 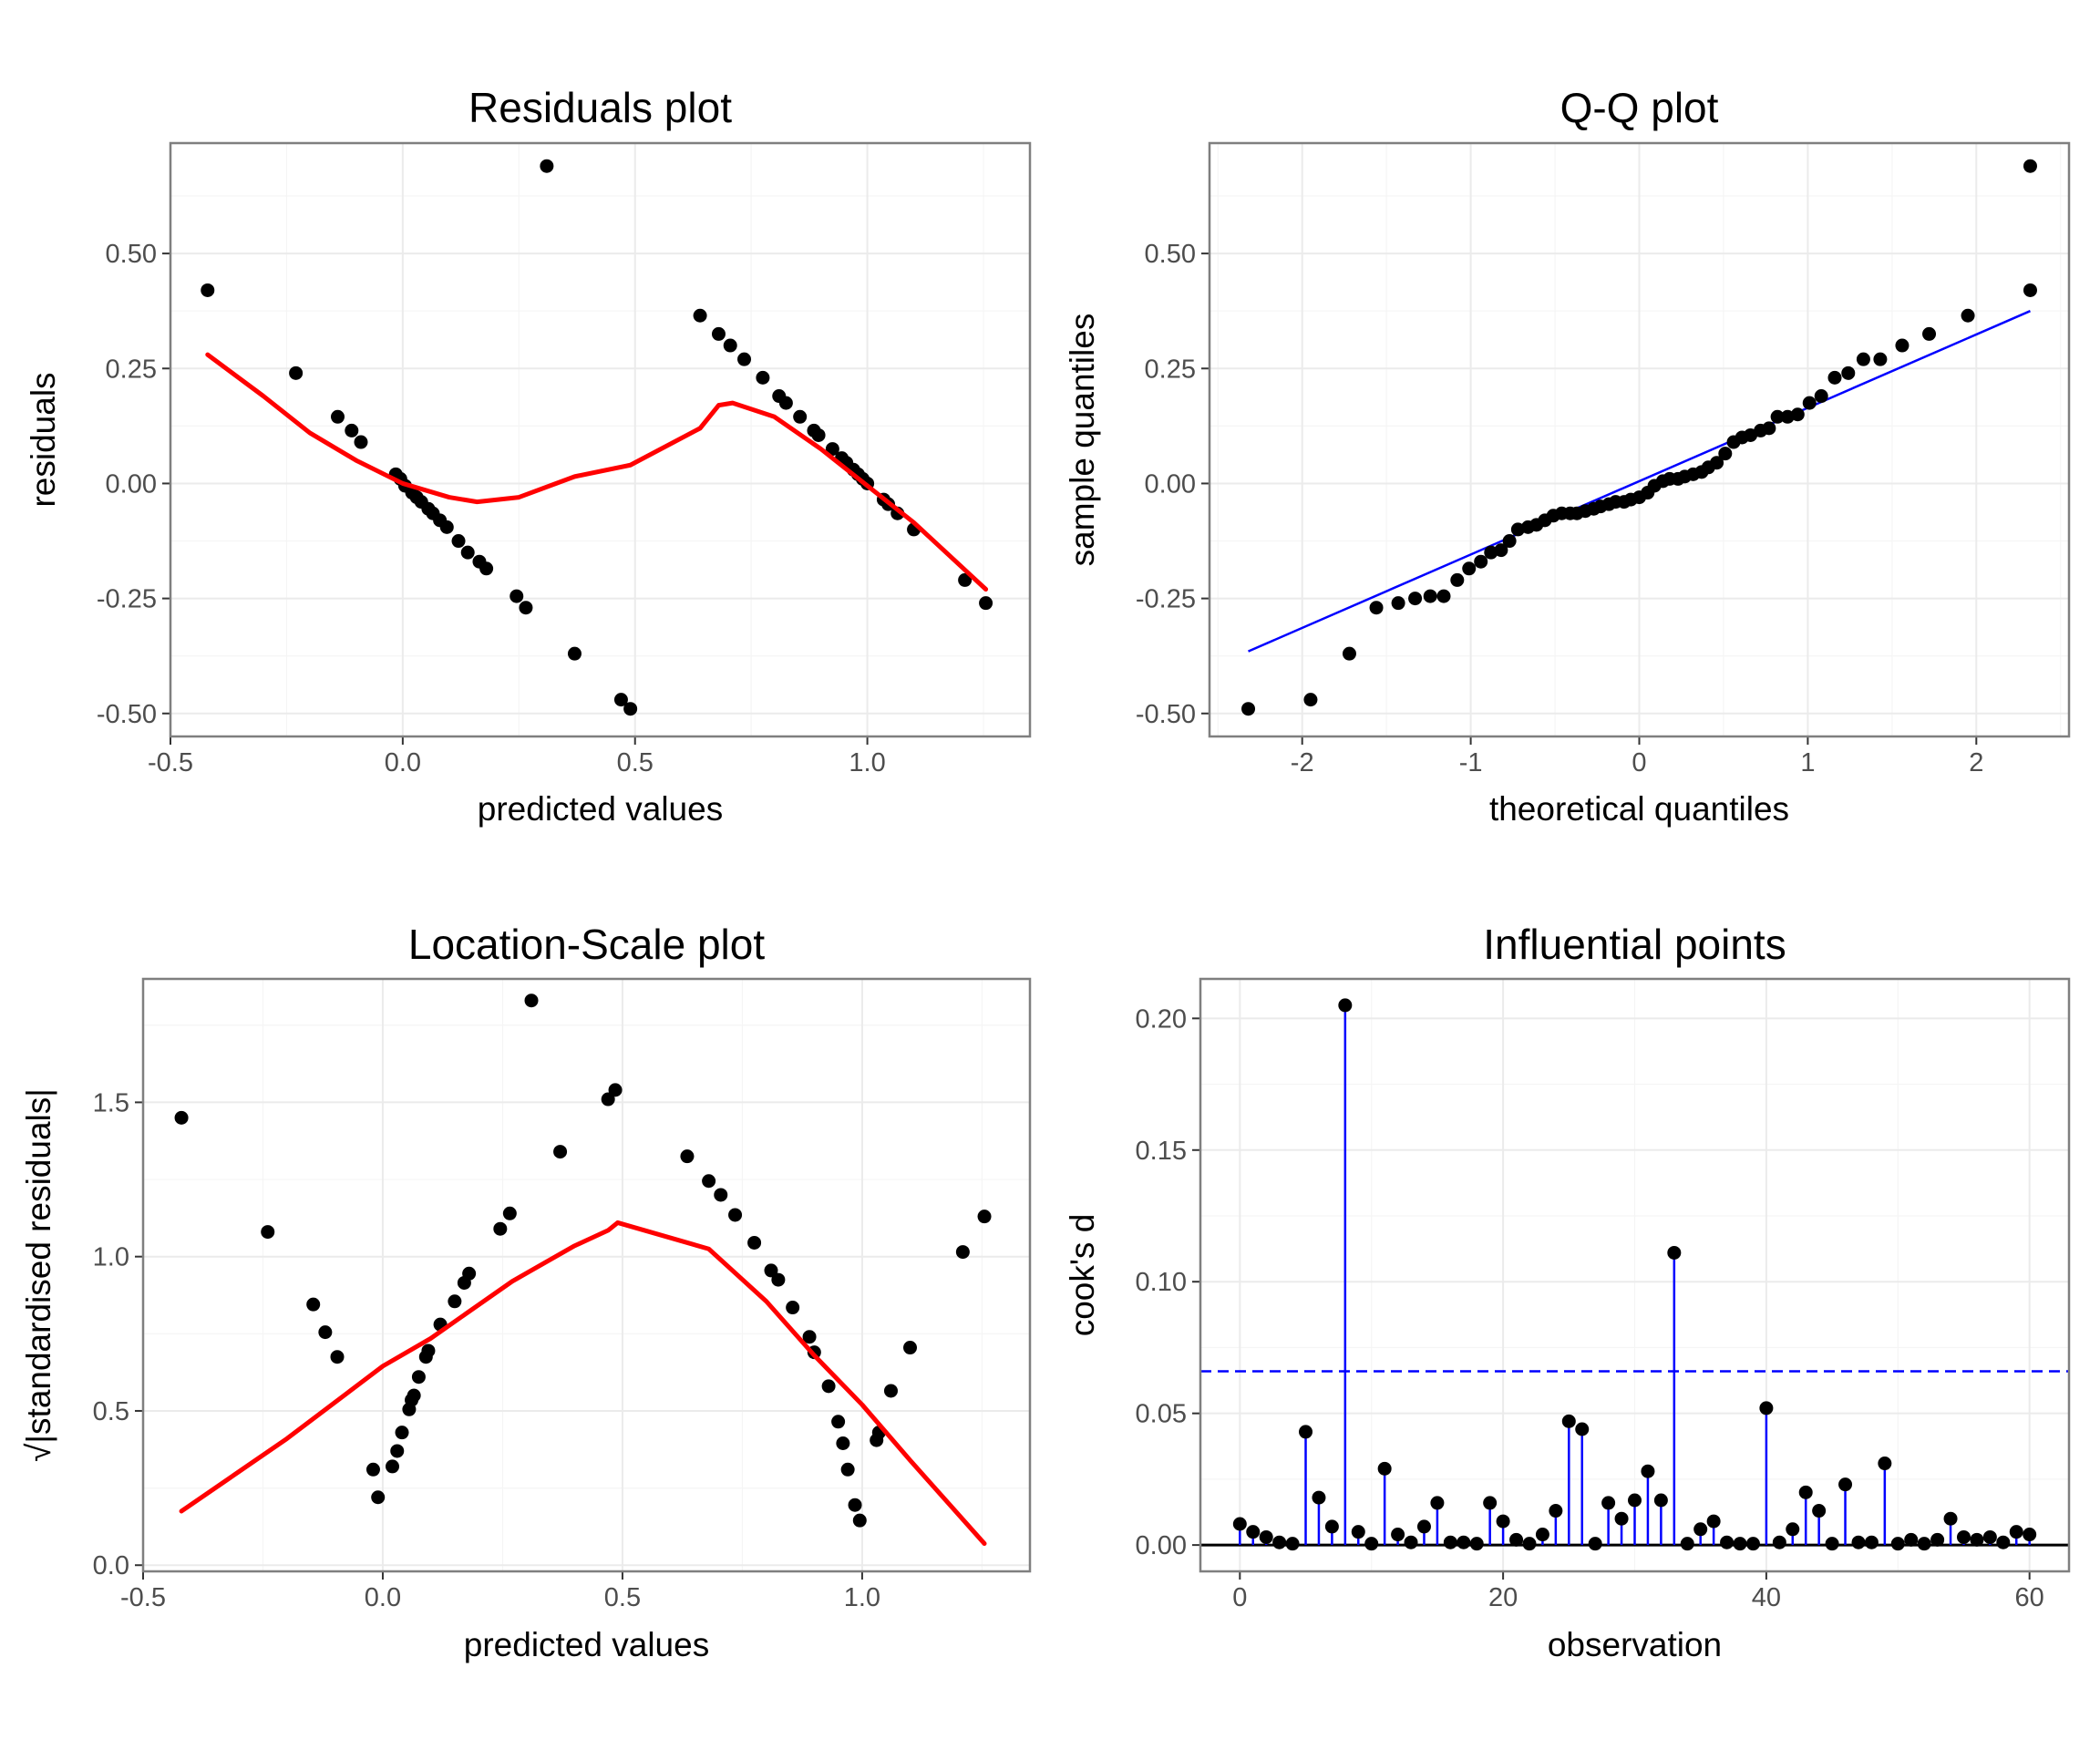 I want to click on y-axis-title: sample quantiles, so click(x=1082, y=440).